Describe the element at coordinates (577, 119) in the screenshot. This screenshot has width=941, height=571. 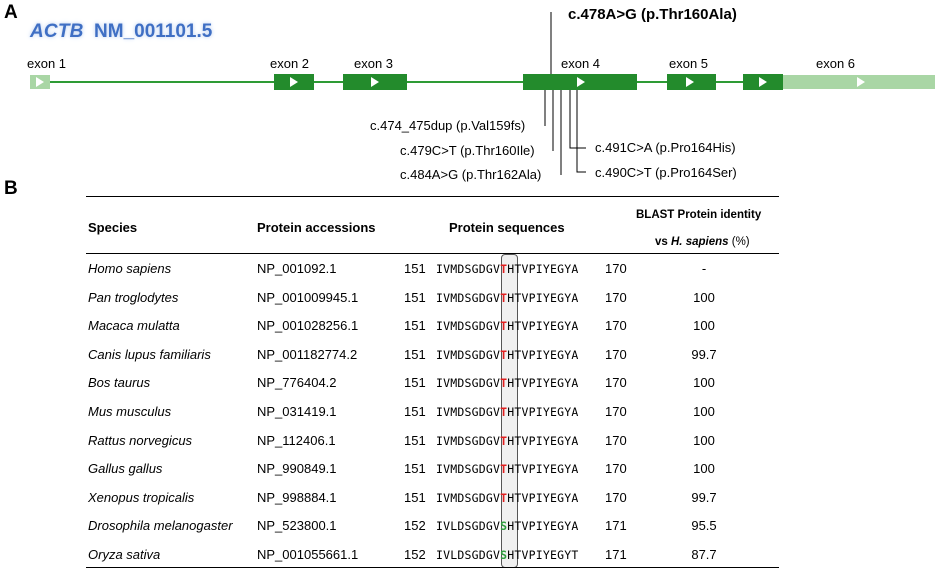
I see `variant-4-leader` at that location.